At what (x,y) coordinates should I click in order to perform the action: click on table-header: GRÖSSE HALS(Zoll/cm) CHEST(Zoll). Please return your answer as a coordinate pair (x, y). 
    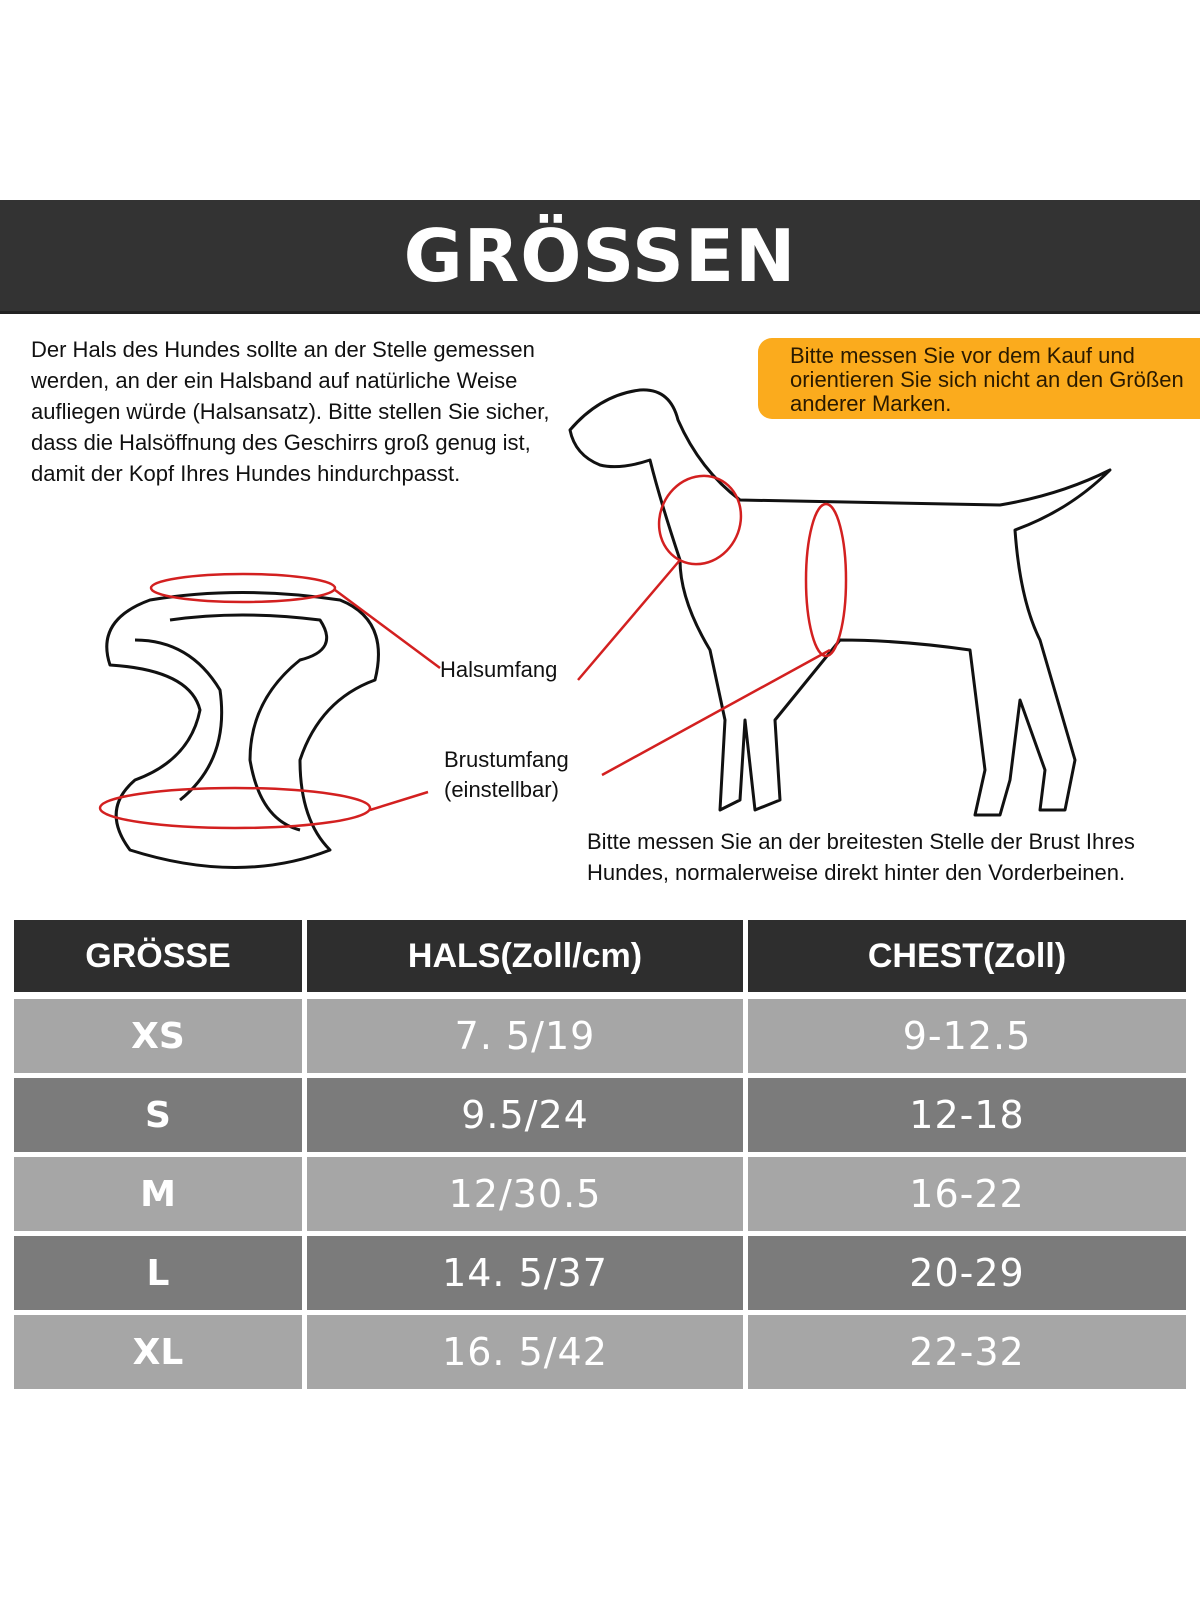
    Looking at the image, I should click on (600, 957).